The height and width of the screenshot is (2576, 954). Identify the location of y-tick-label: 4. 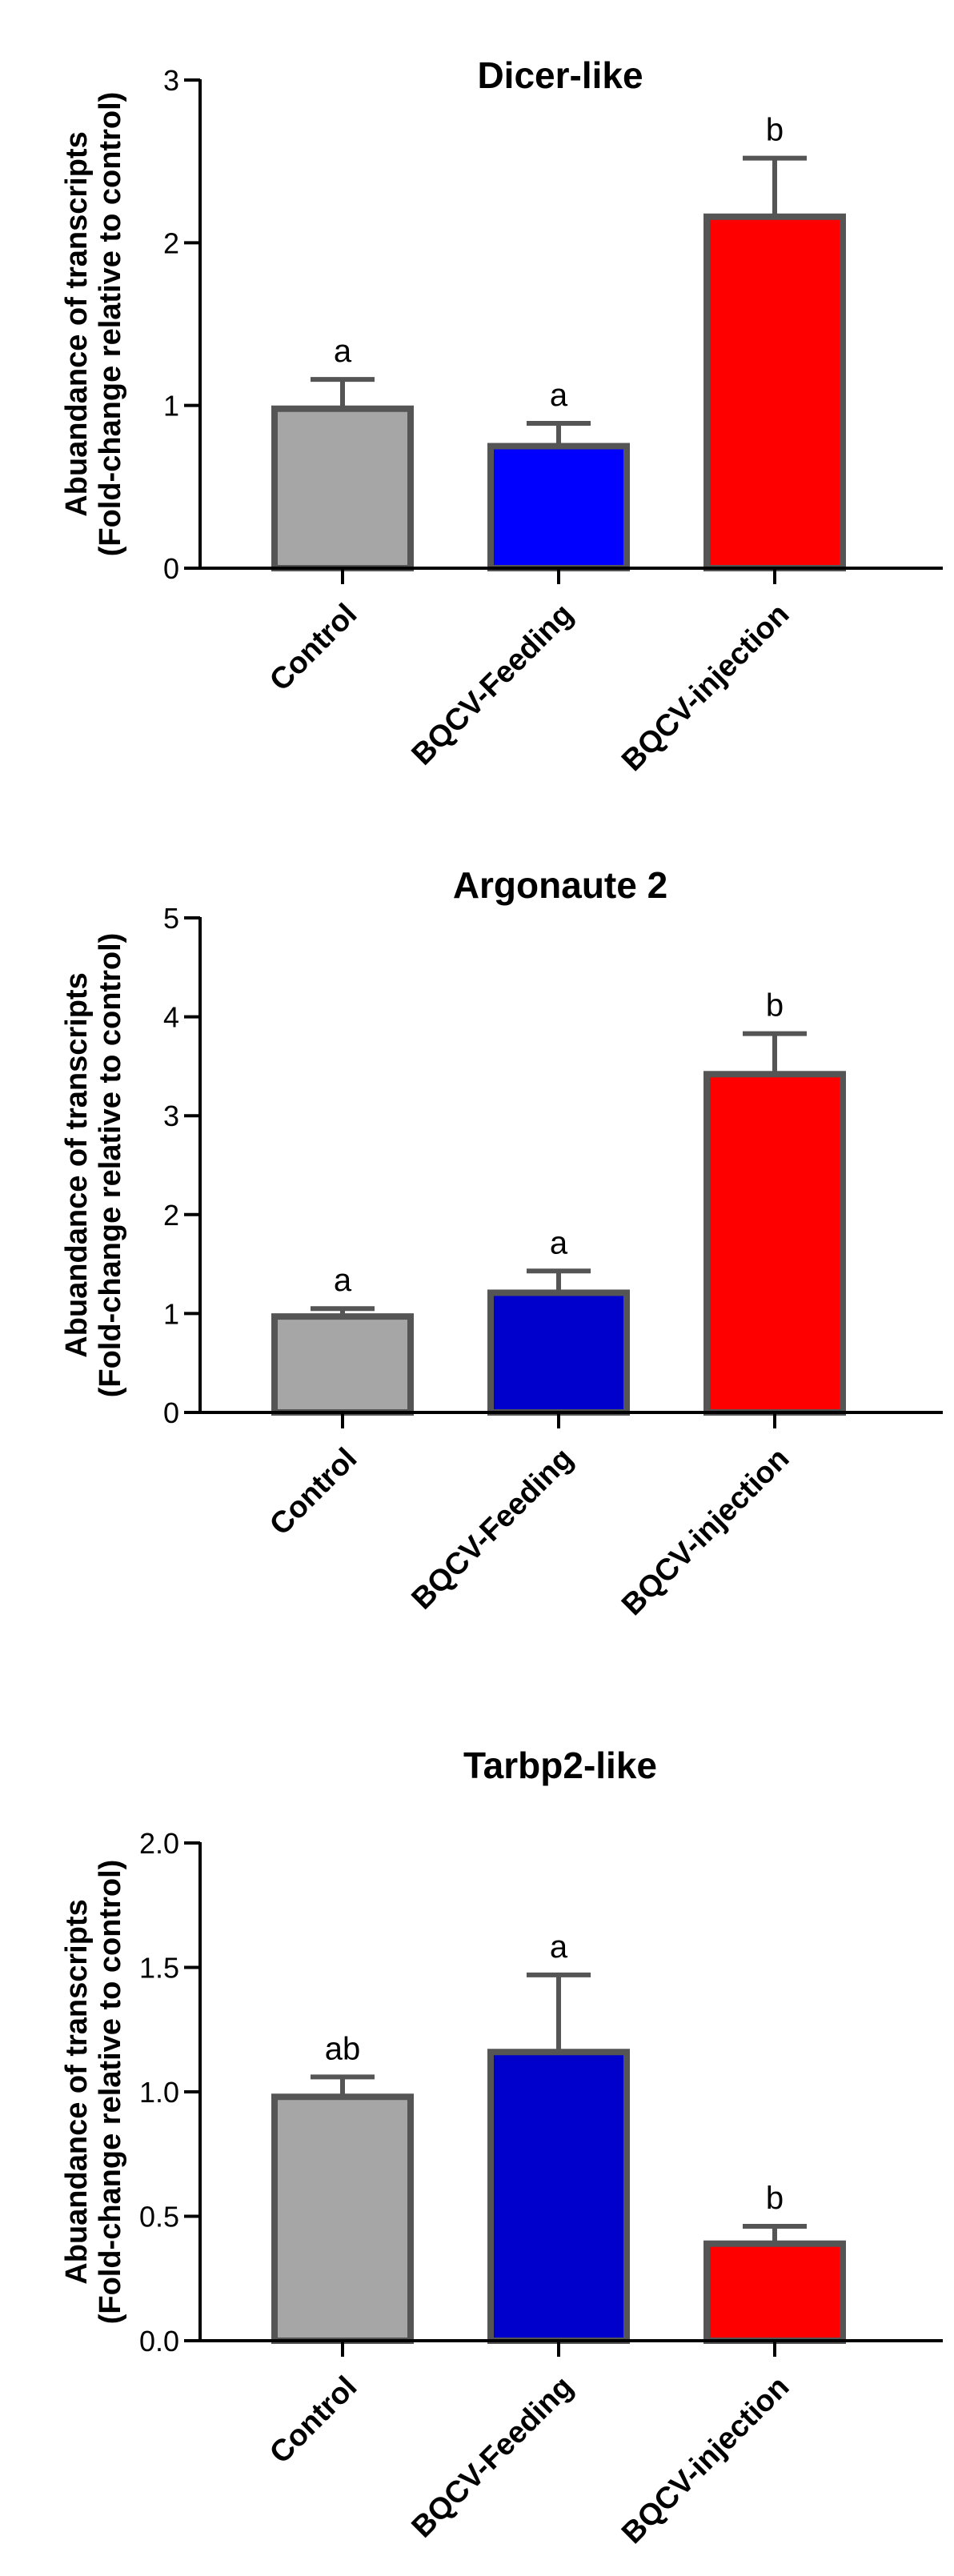
(171, 1017).